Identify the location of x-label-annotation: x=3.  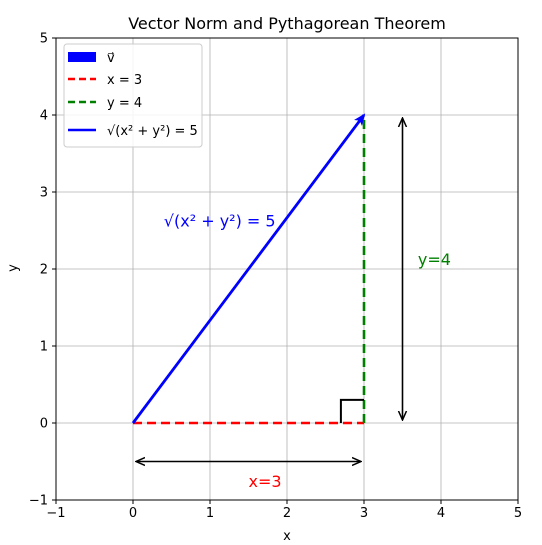
(265, 481).